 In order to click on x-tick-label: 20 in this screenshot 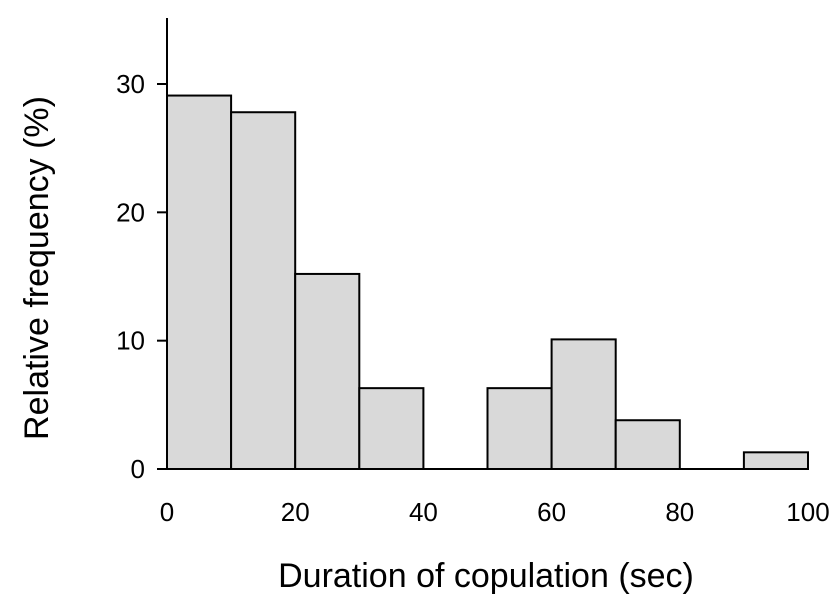, I will do `click(295, 512)`.